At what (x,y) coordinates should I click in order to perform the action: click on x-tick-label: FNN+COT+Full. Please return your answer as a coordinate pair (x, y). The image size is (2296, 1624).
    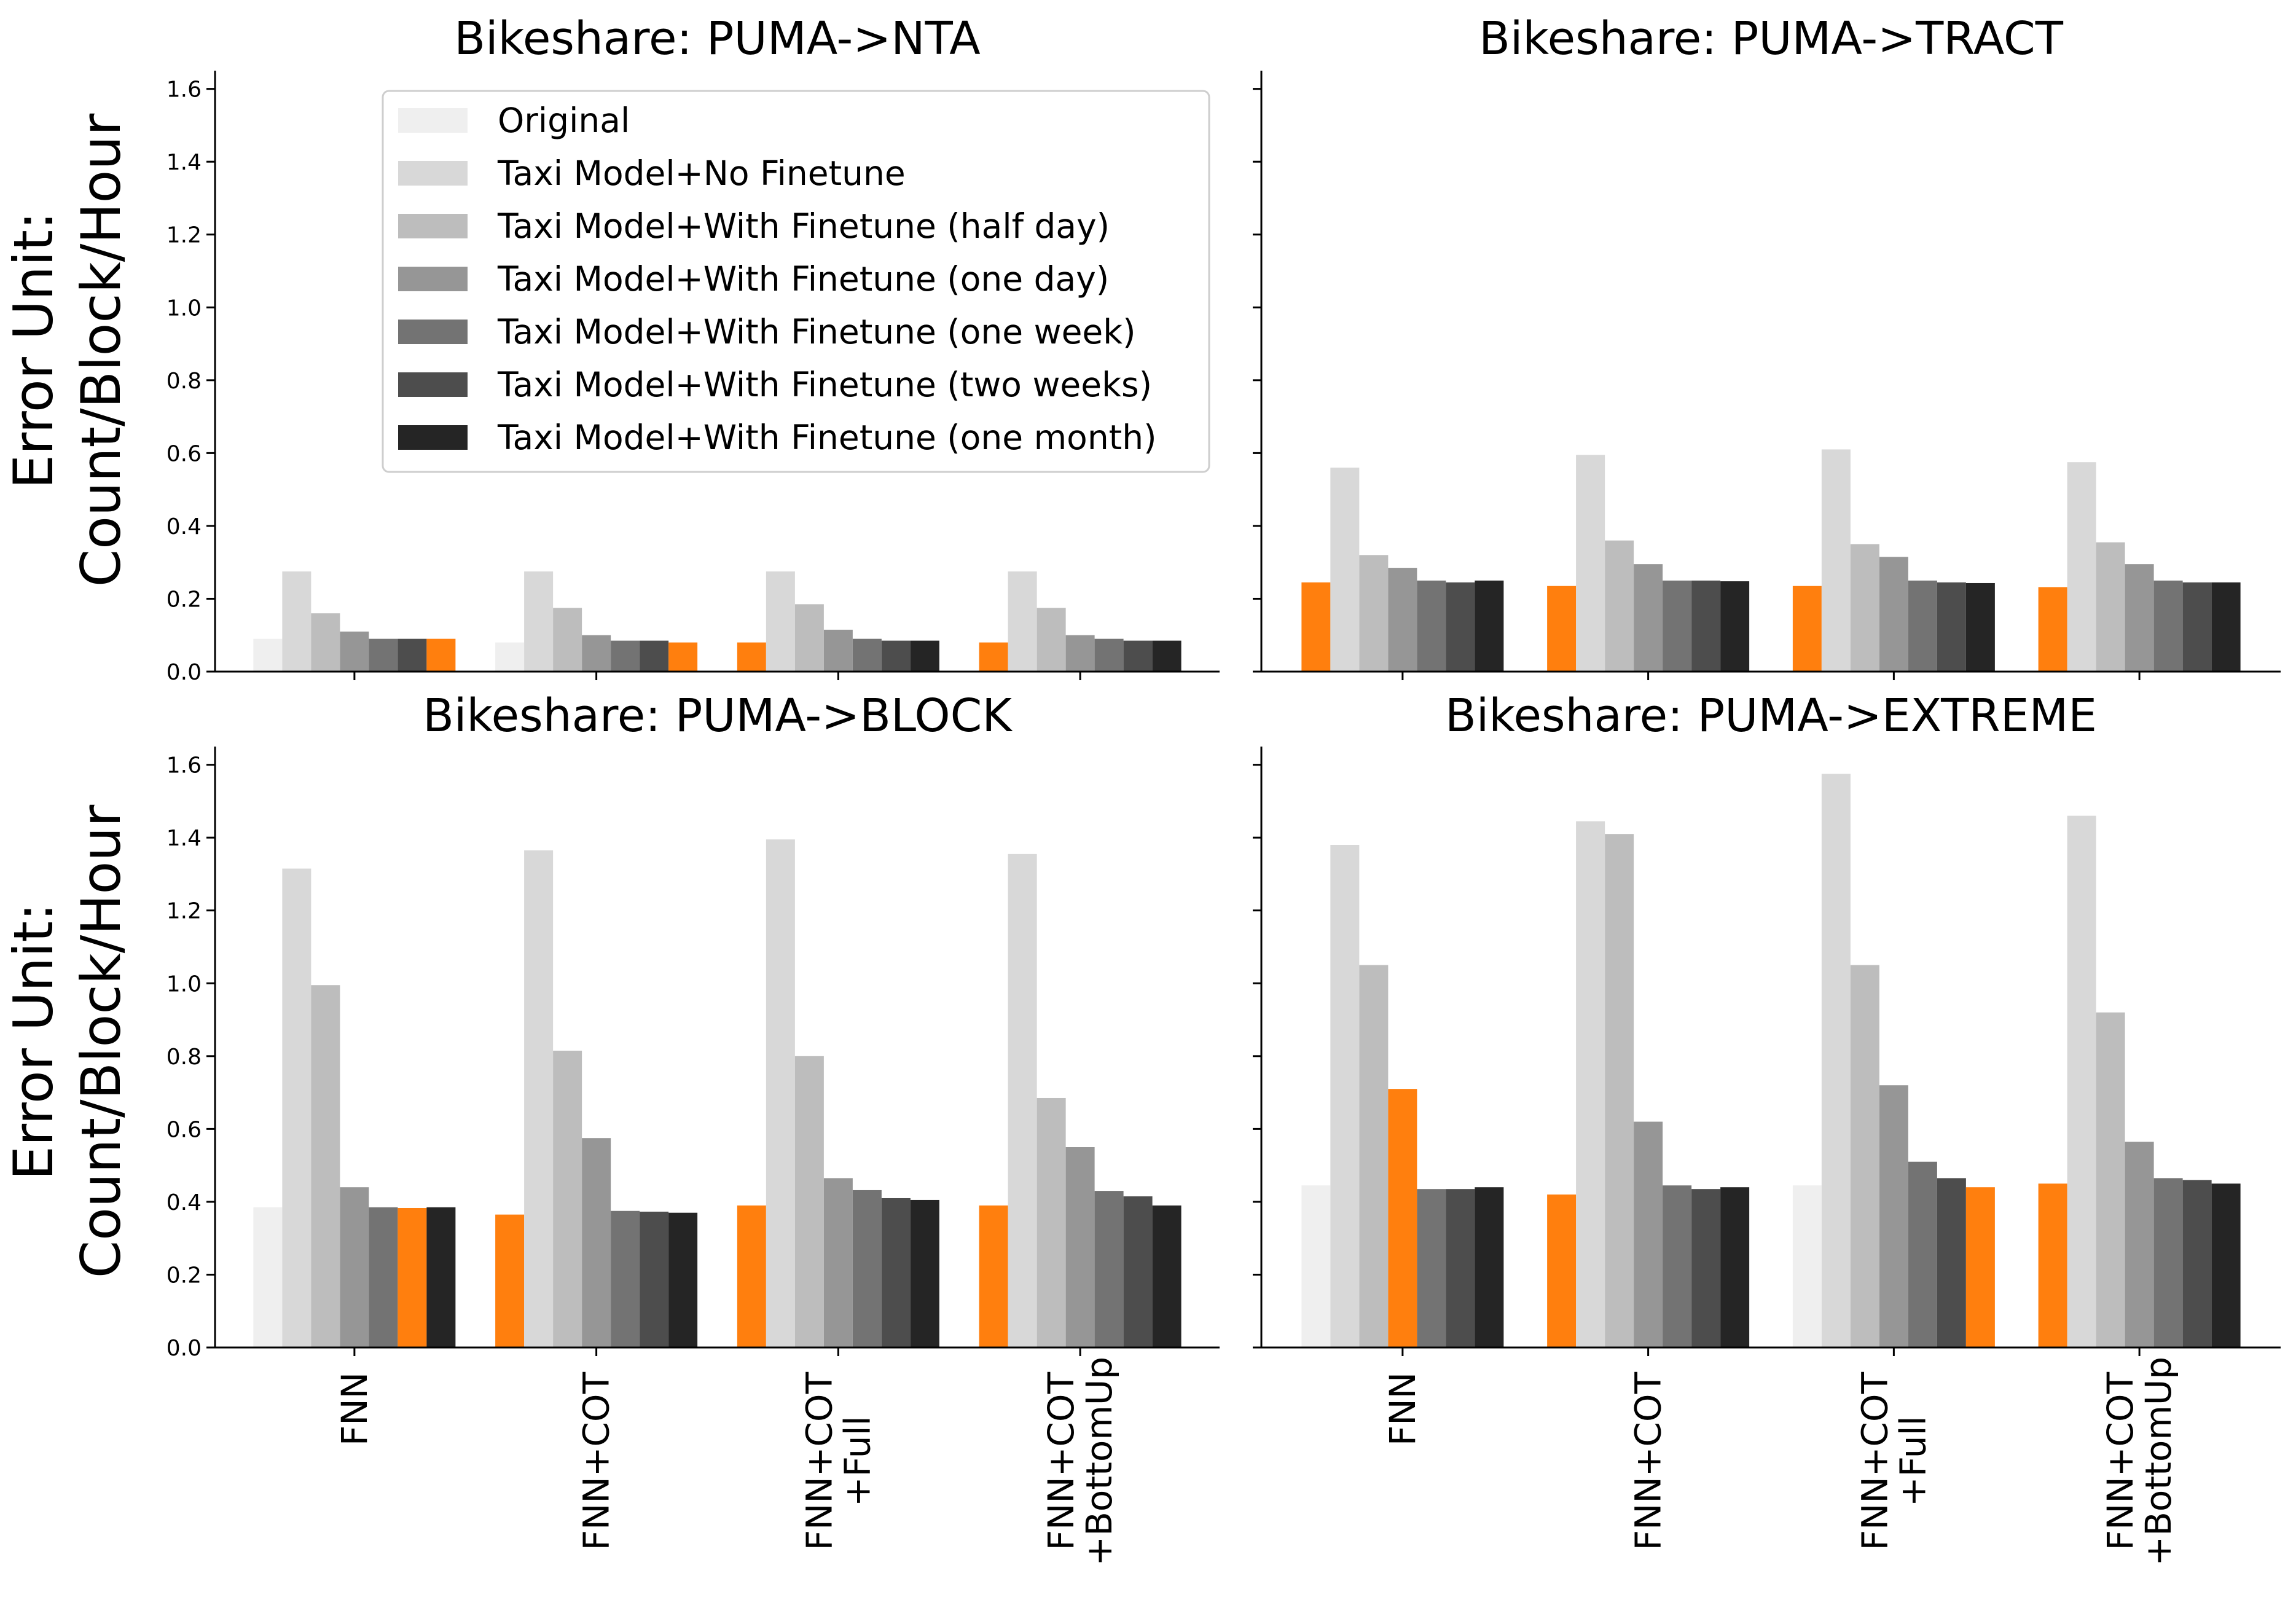
    Looking at the image, I should click on (838, 1460).